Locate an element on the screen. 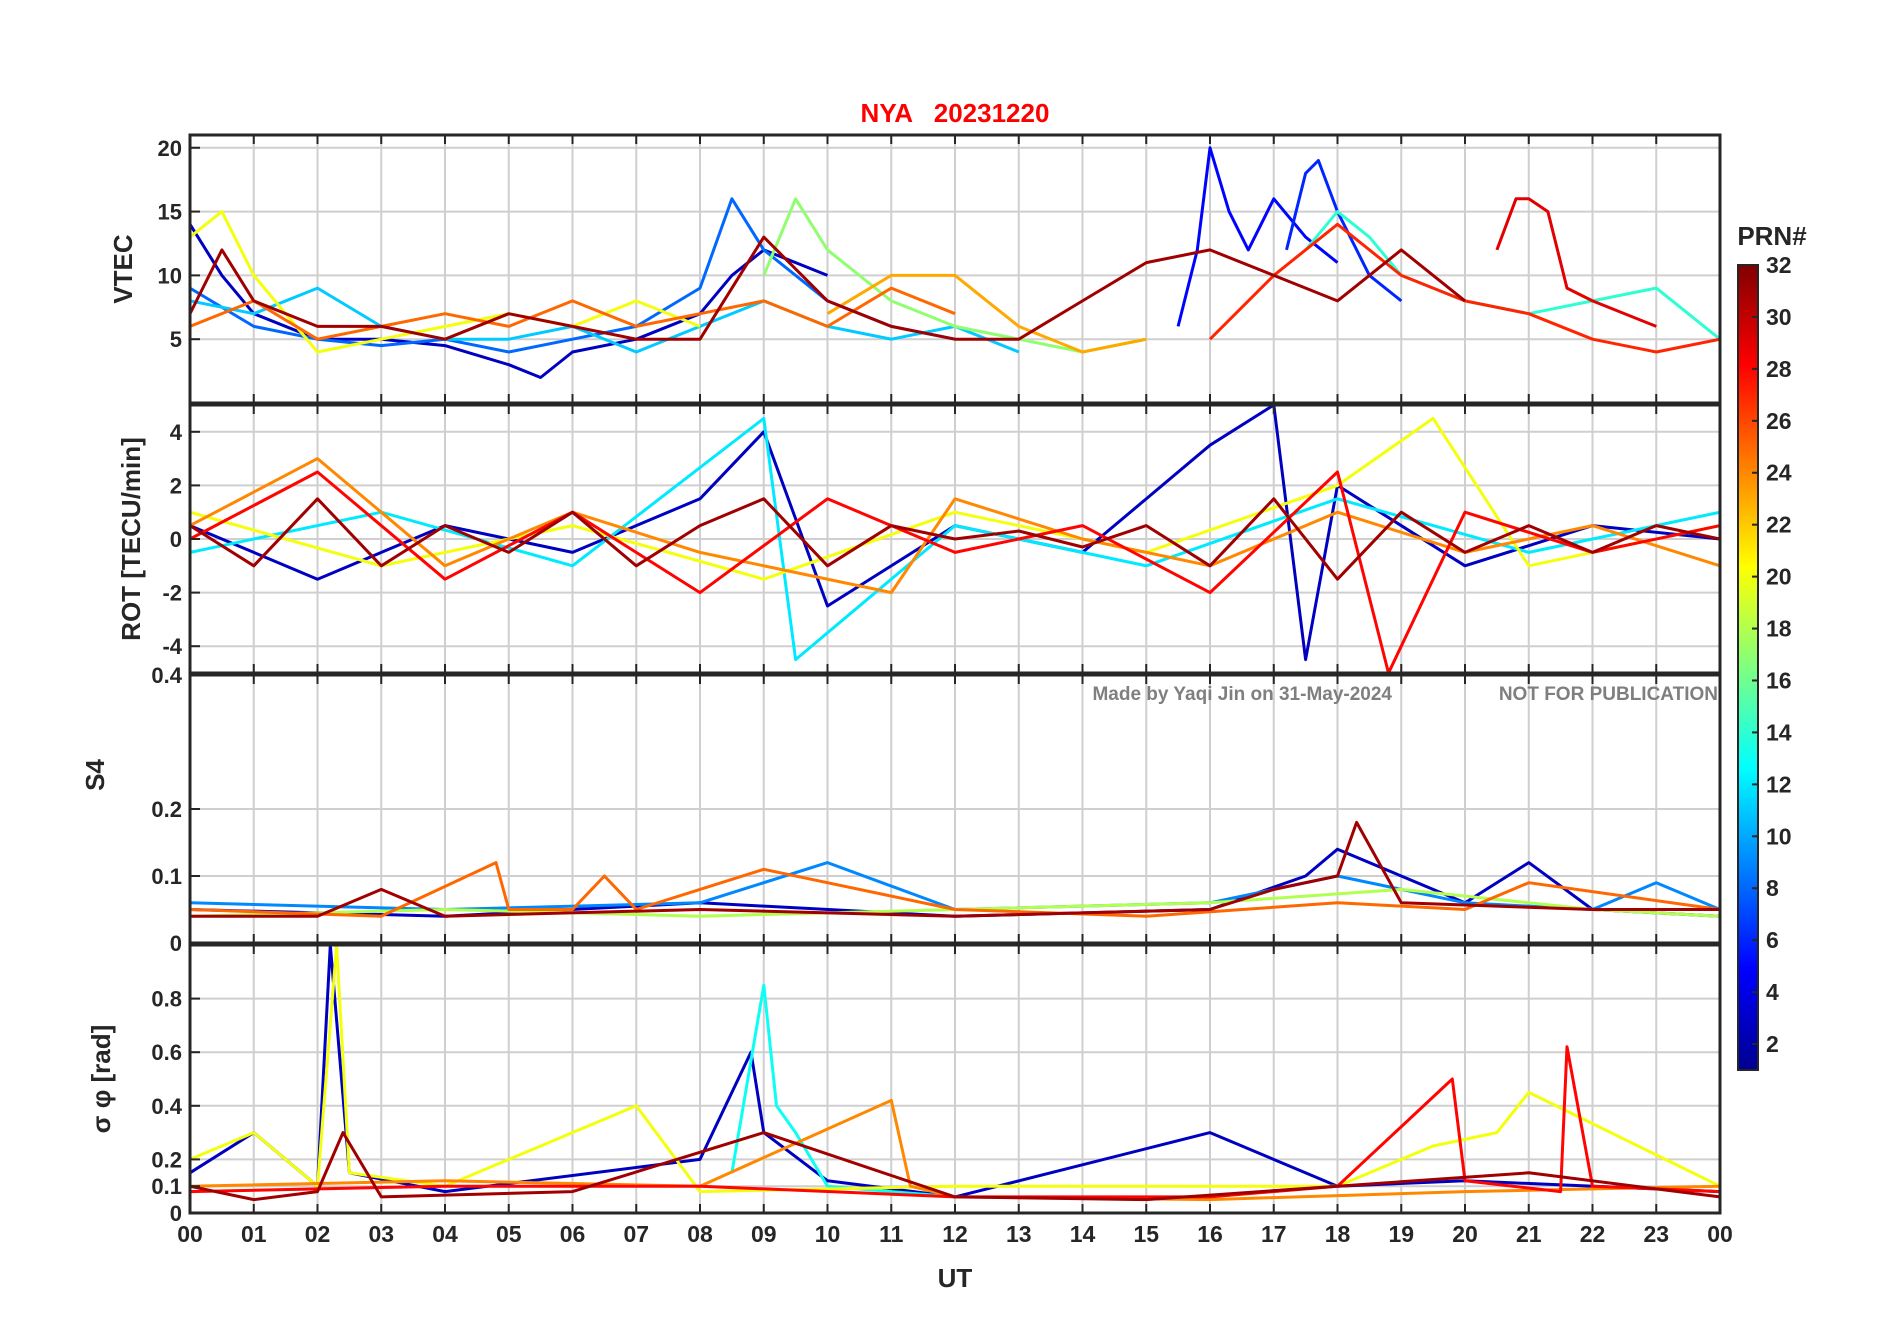  colorbar-tick-label: 22 is located at coordinates (1779, 525).